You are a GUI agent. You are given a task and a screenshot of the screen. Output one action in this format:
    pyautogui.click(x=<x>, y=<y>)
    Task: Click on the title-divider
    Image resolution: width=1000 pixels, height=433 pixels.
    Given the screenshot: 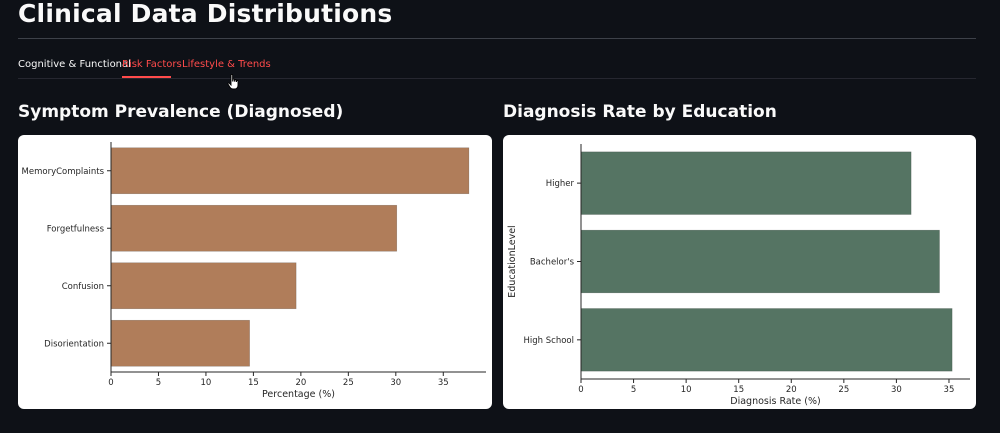 What is the action you would take?
    pyautogui.click(x=497, y=38)
    